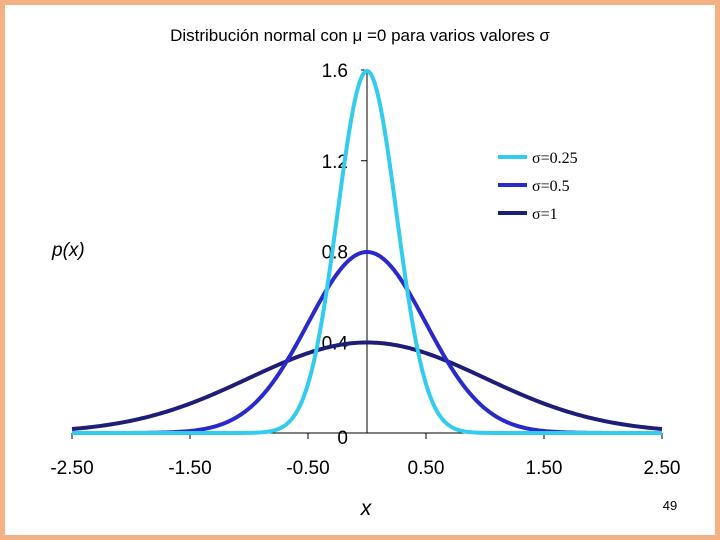 The width and height of the screenshot is (720, 540). Describe the element at coordinates (307, 468) in the screenshot. I see `x-tick-label: -0.50` at that location.